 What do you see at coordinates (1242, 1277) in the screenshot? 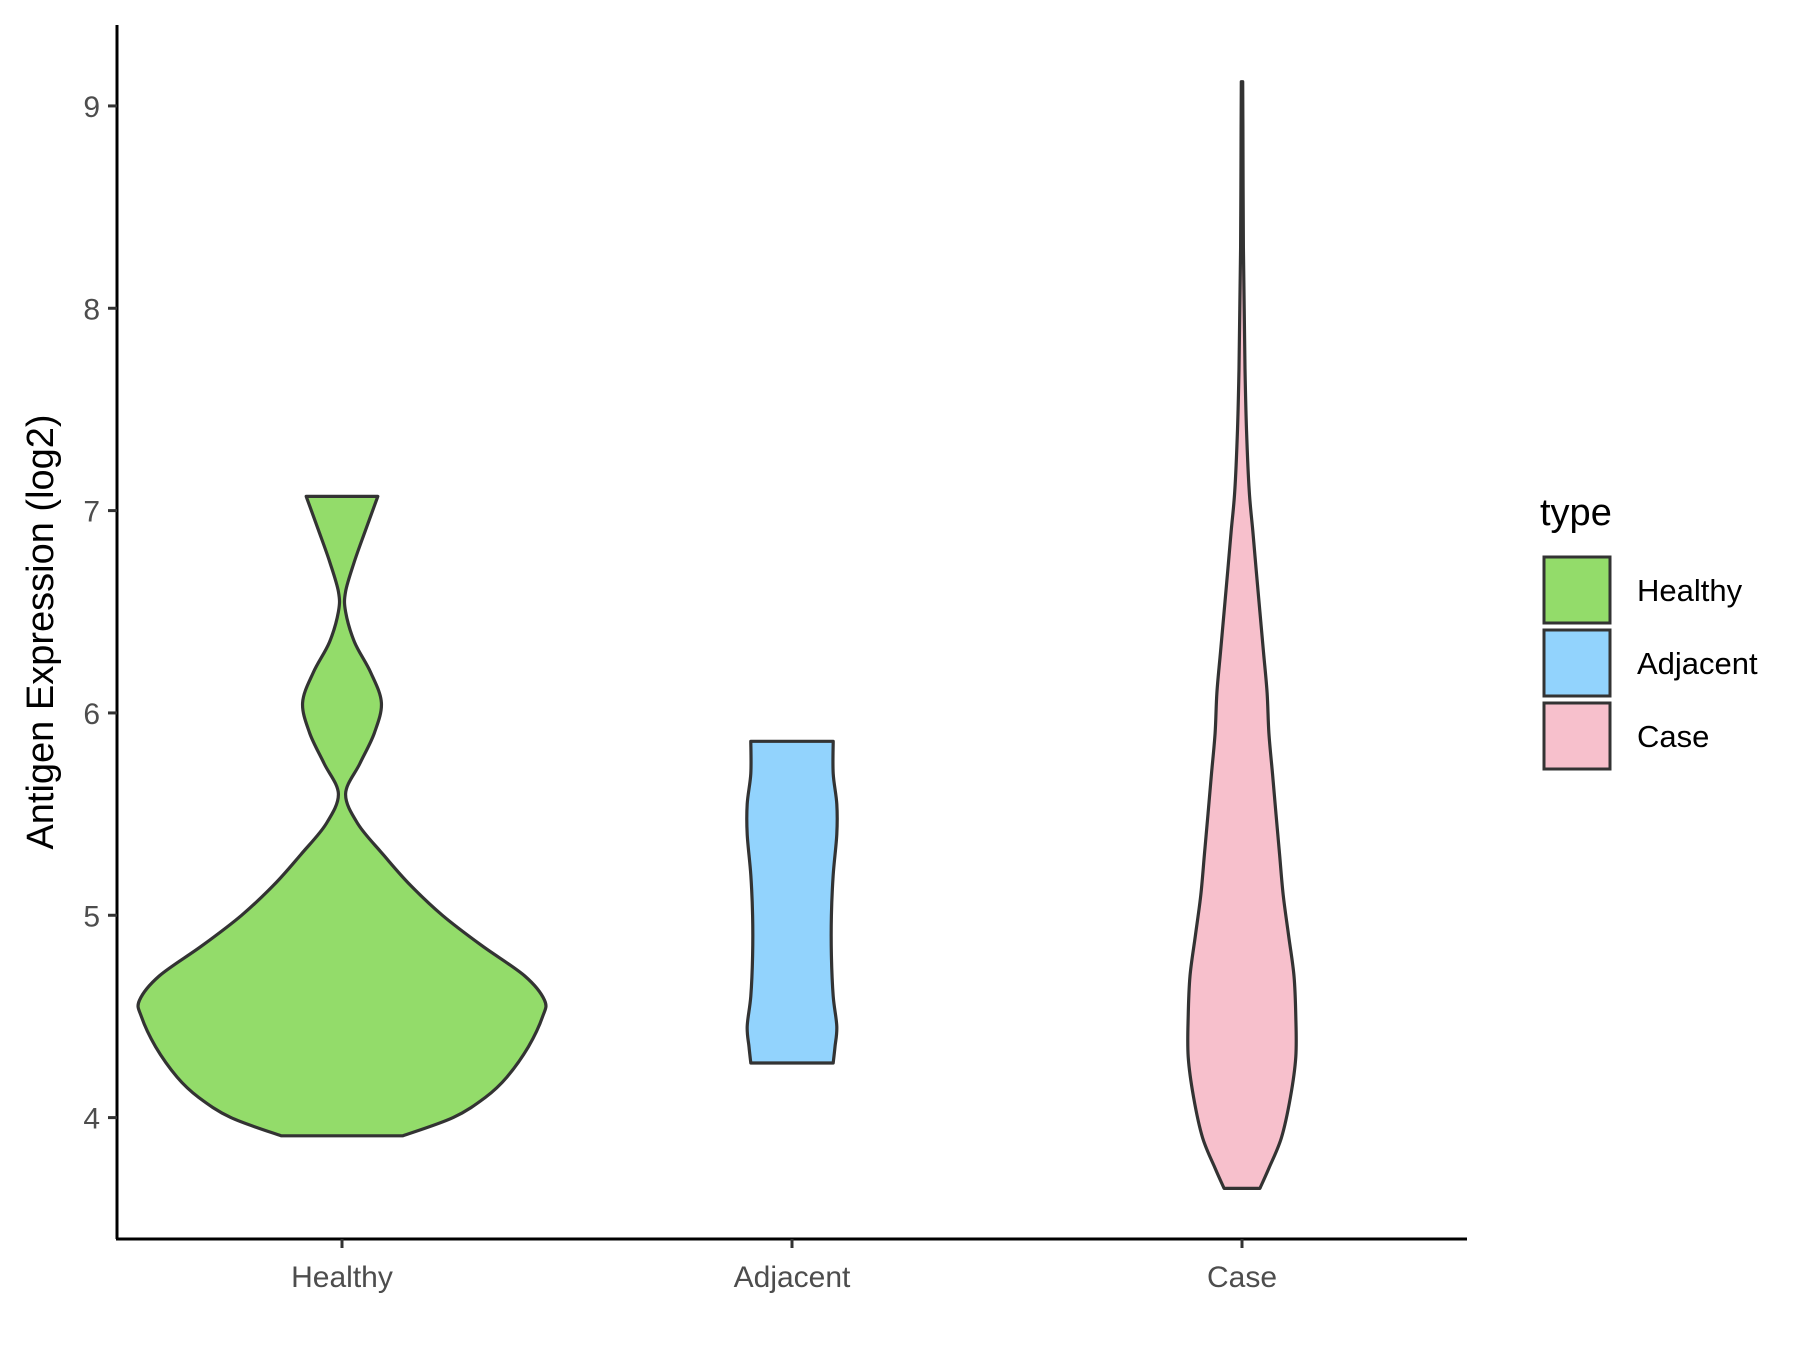
I see `x-tick-label: Case` at bounding box center [1242, 1277].